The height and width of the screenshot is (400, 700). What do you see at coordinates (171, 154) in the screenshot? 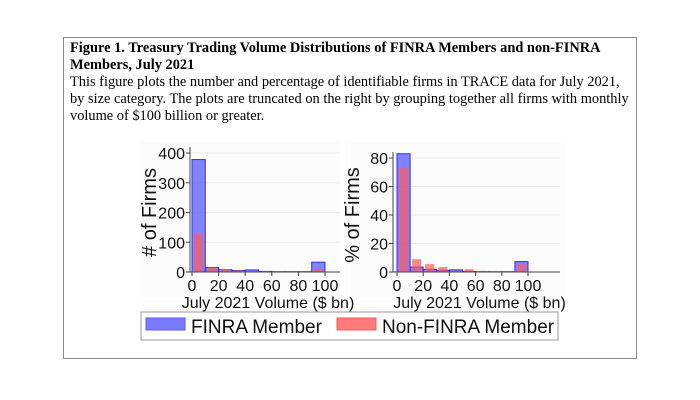
I see `y-tick-label: 400` at bounding box center [171, 154].